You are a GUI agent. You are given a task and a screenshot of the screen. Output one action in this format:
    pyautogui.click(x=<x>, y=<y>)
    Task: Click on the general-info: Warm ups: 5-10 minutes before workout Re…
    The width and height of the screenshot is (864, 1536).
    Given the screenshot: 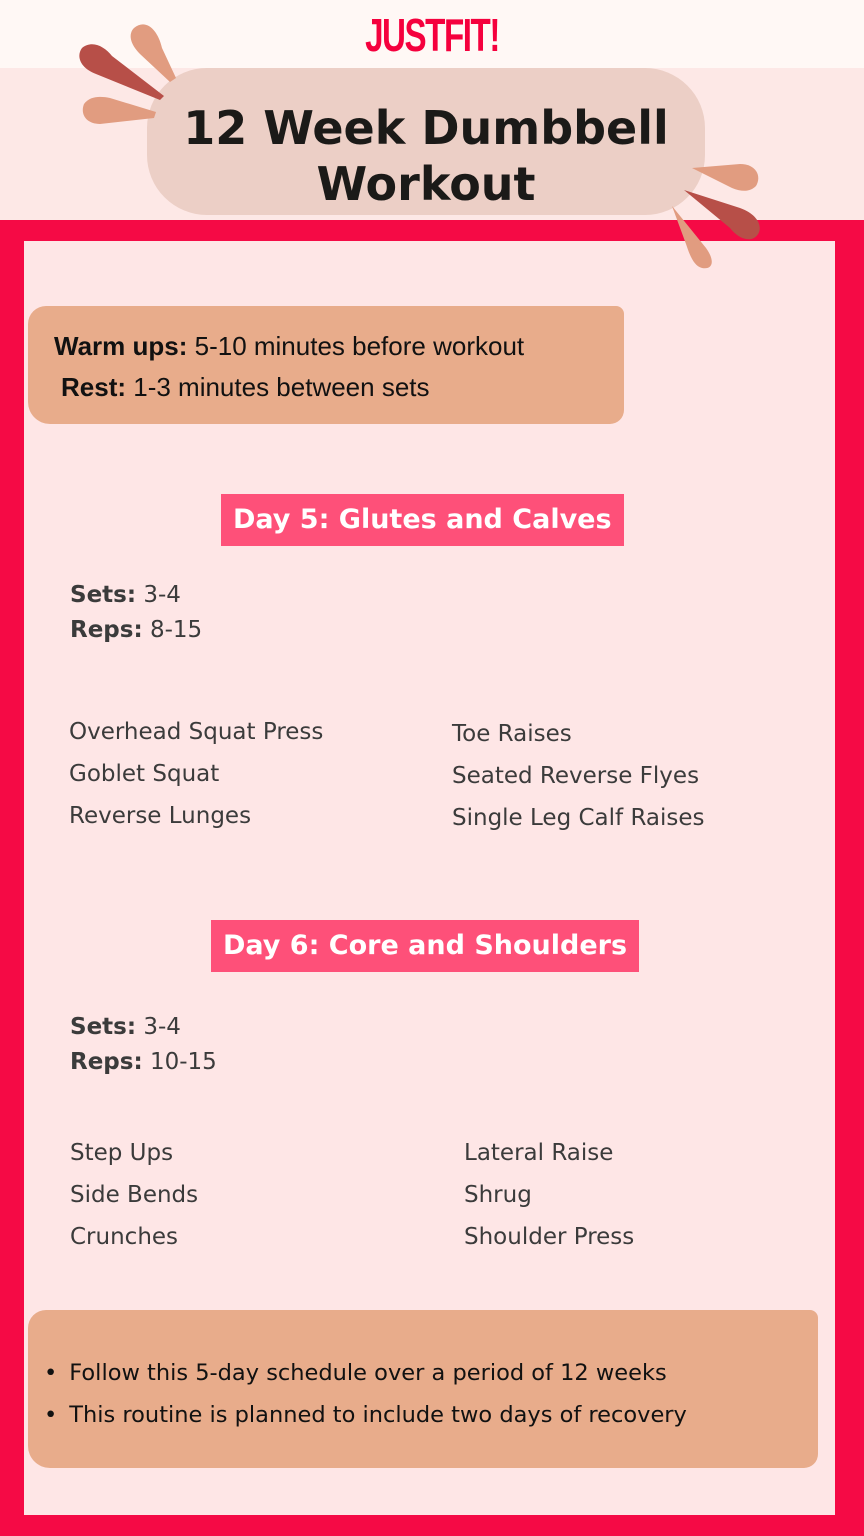 What is the action you would take?
    pyautogui.click(x=289, y=367)
    